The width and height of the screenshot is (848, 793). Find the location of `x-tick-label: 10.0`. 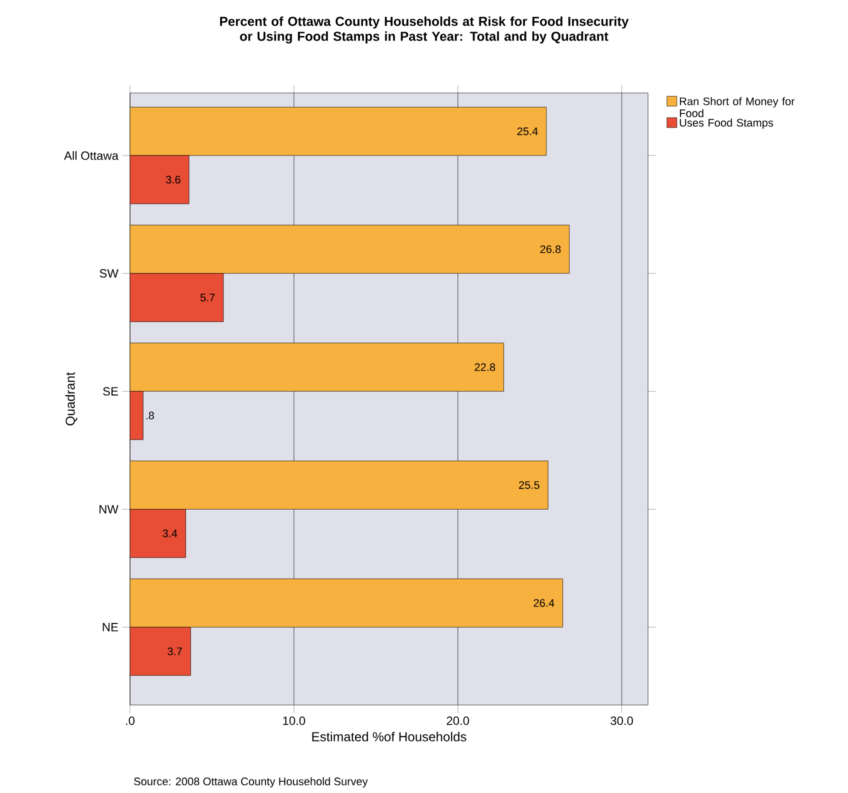

x-tick-label: 10.0 is located at coordinates (294, 720).